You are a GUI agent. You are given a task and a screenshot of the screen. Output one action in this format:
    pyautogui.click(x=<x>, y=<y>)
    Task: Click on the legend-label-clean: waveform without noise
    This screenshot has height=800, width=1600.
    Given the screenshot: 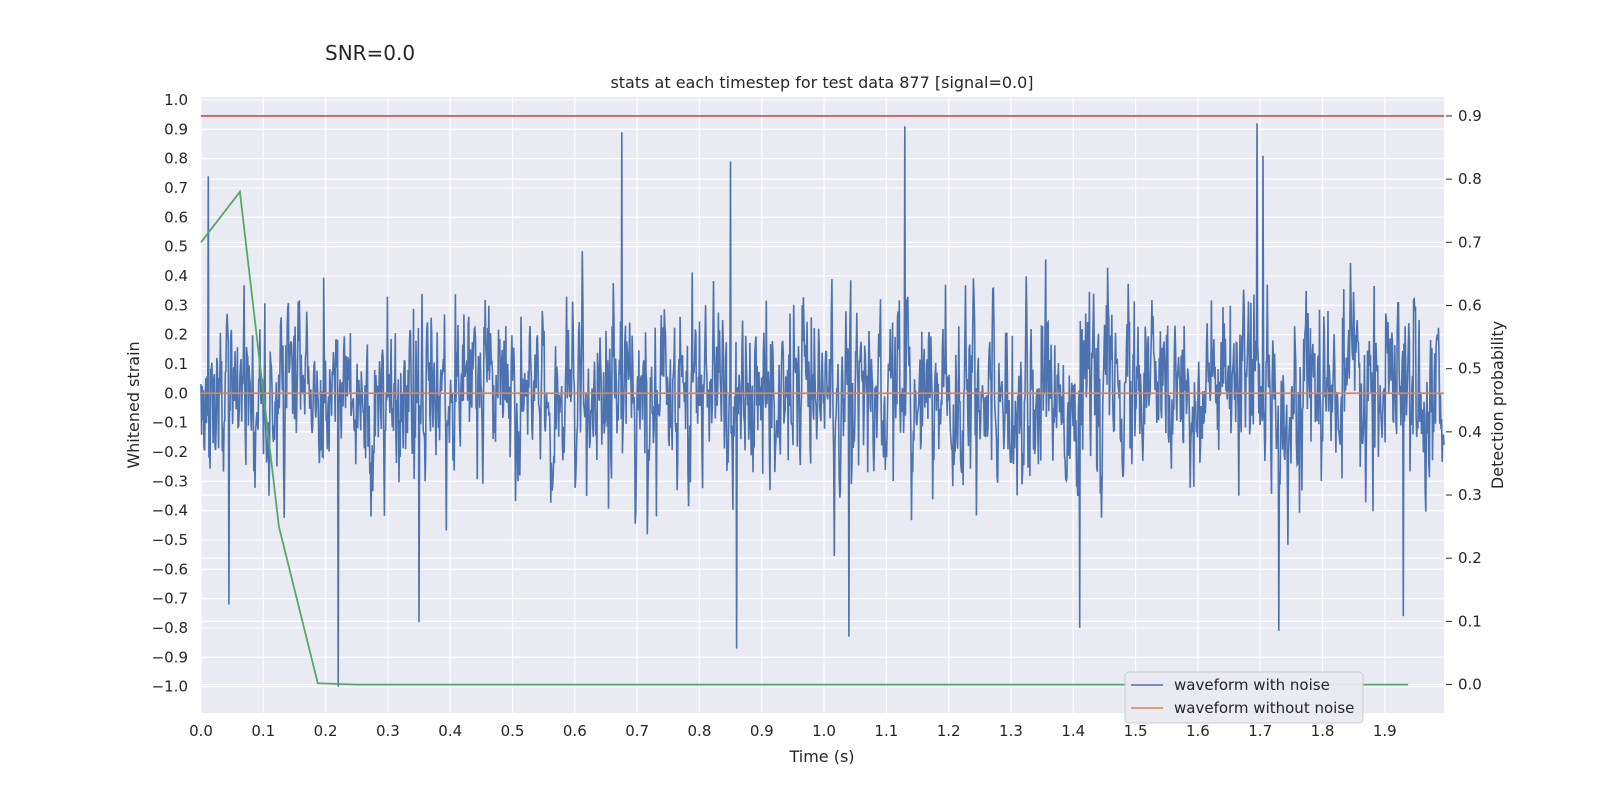 What is the action you would take?
    pyautogui.click(x=1264, y=708)
    